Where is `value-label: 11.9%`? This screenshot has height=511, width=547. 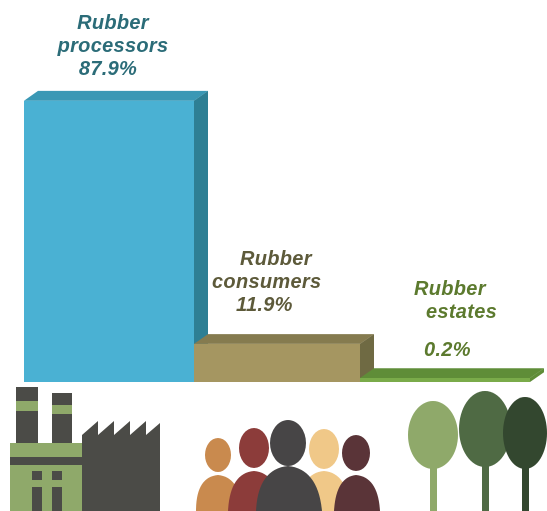
value-label: 11.9% is located at coordinates (264, 305).